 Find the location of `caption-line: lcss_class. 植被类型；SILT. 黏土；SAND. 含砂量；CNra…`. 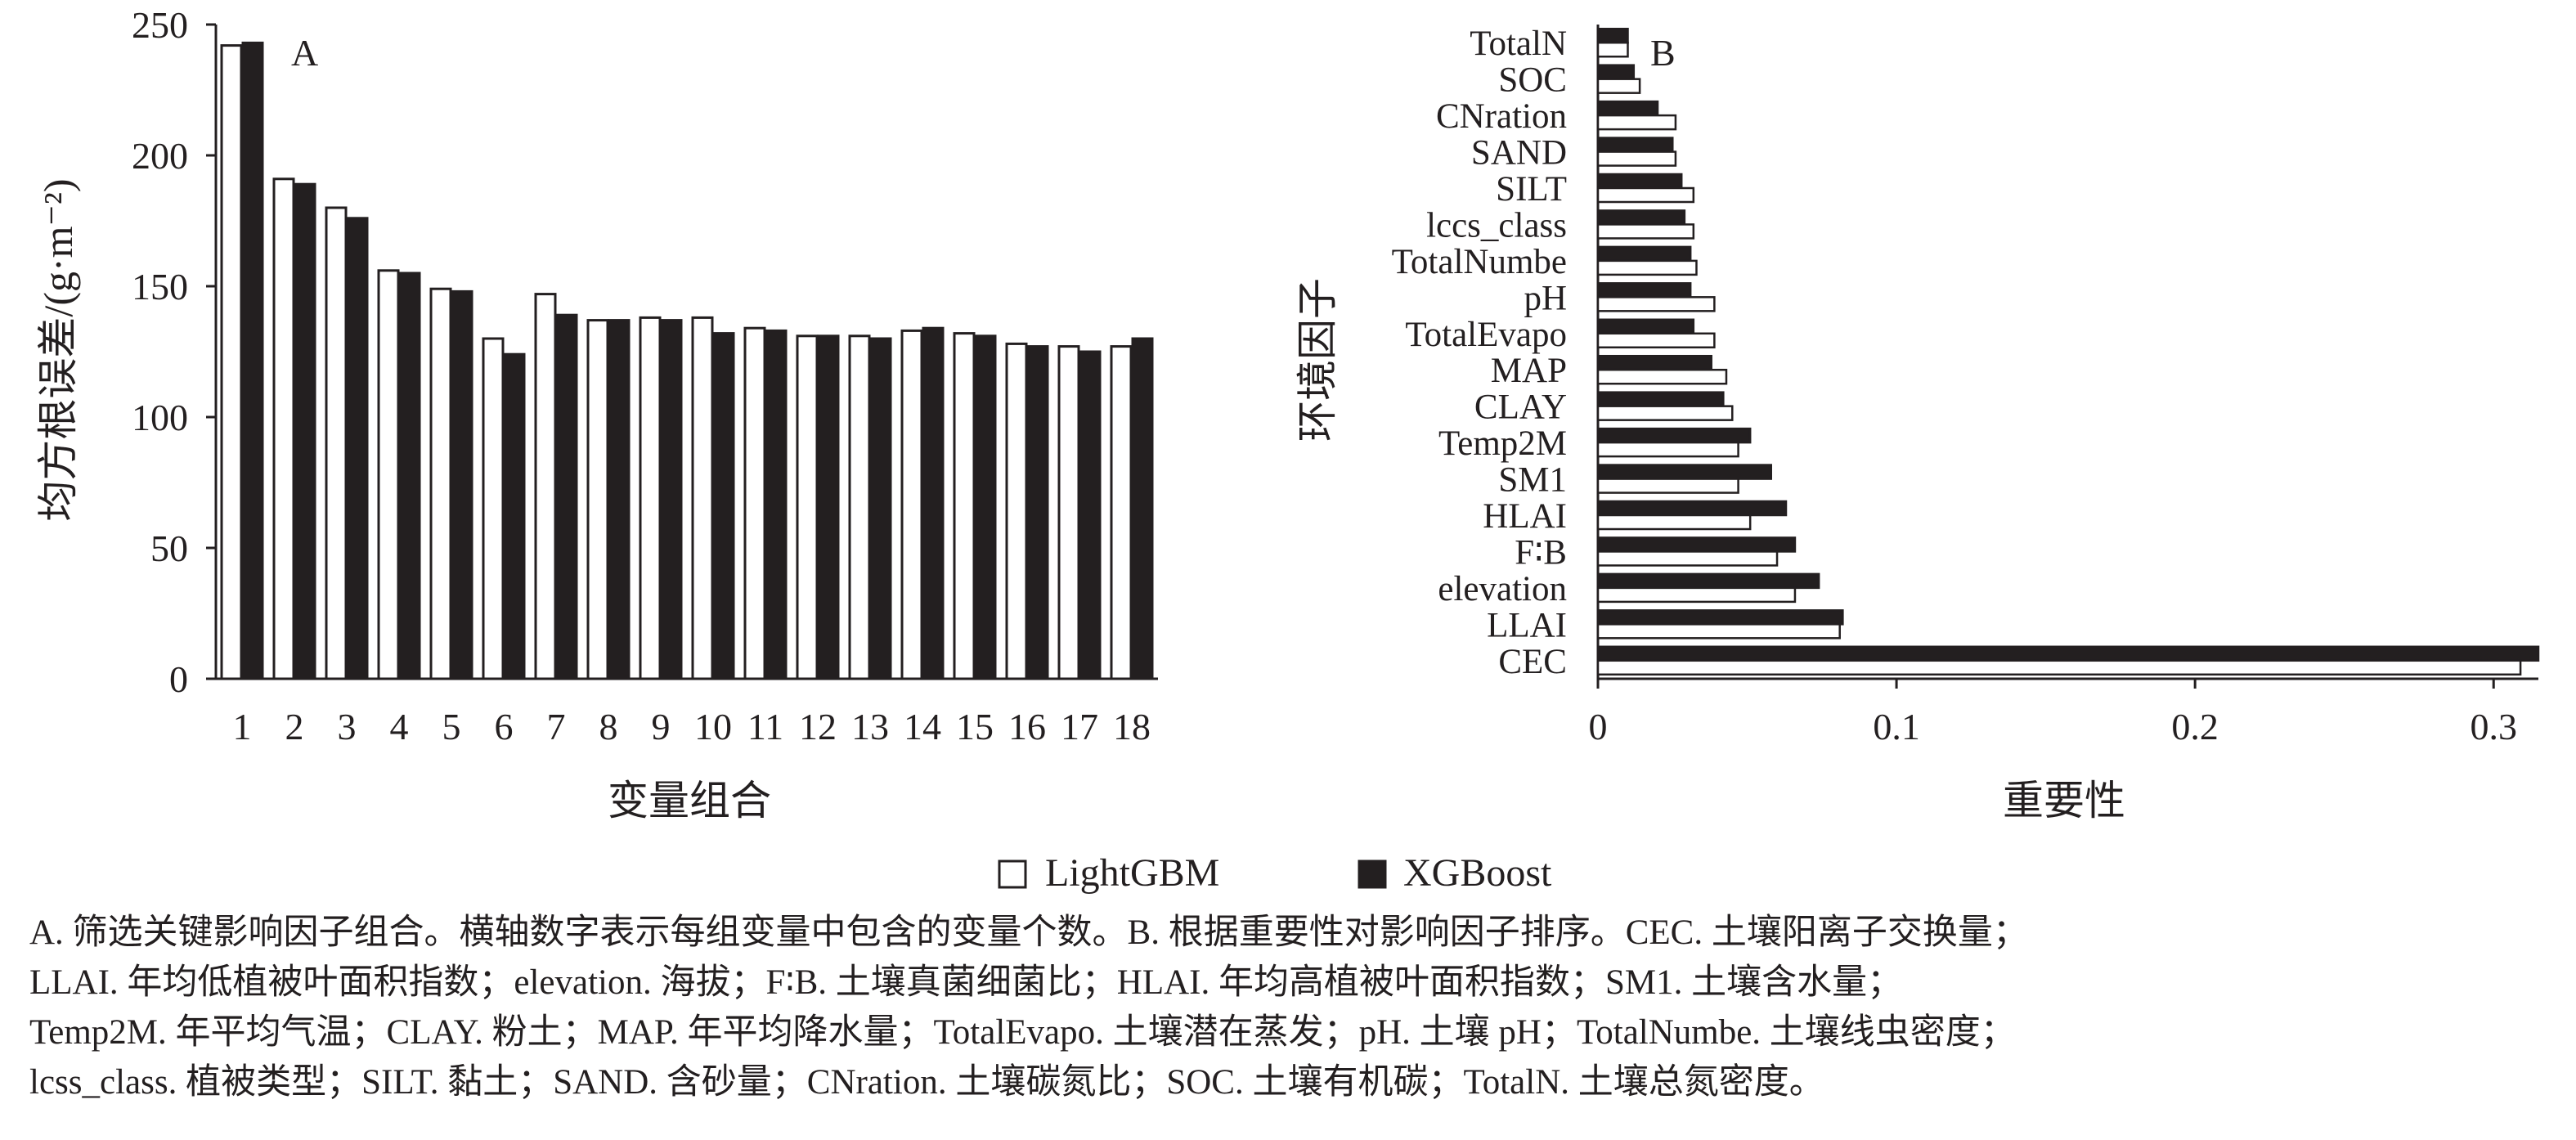

caption-line: lcss_class. 植被类型；SILT. 黏土；SAND. 含砂量；CNra… is located at coordinates (927, 1082).